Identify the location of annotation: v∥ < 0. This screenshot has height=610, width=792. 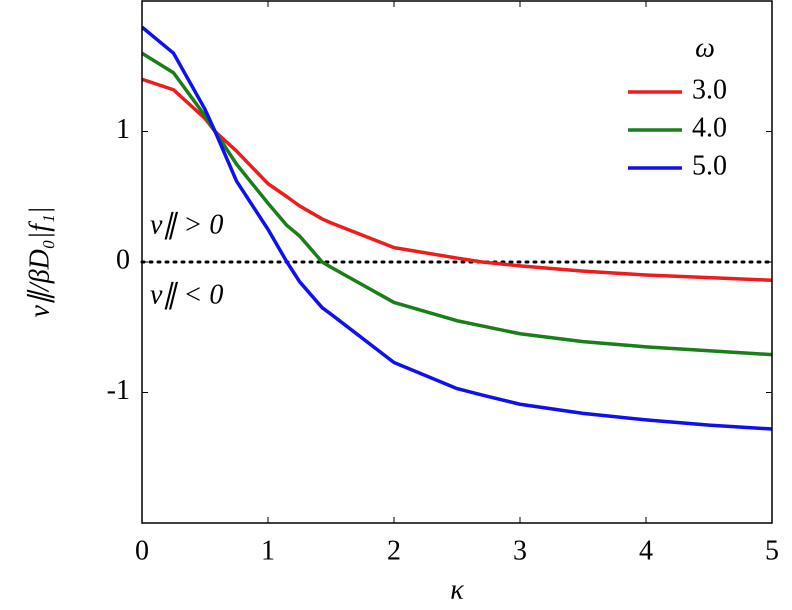
(186, 294).